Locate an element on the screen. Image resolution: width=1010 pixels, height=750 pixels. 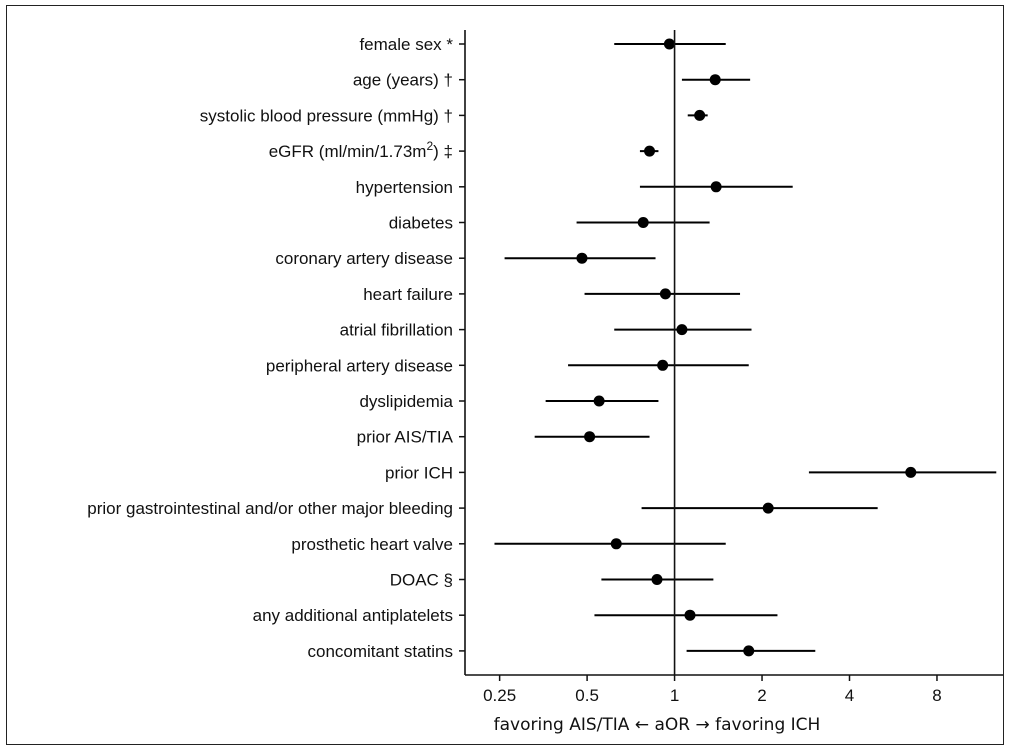
x-tick-label: 0.25 is located at coordinates (499, 695).